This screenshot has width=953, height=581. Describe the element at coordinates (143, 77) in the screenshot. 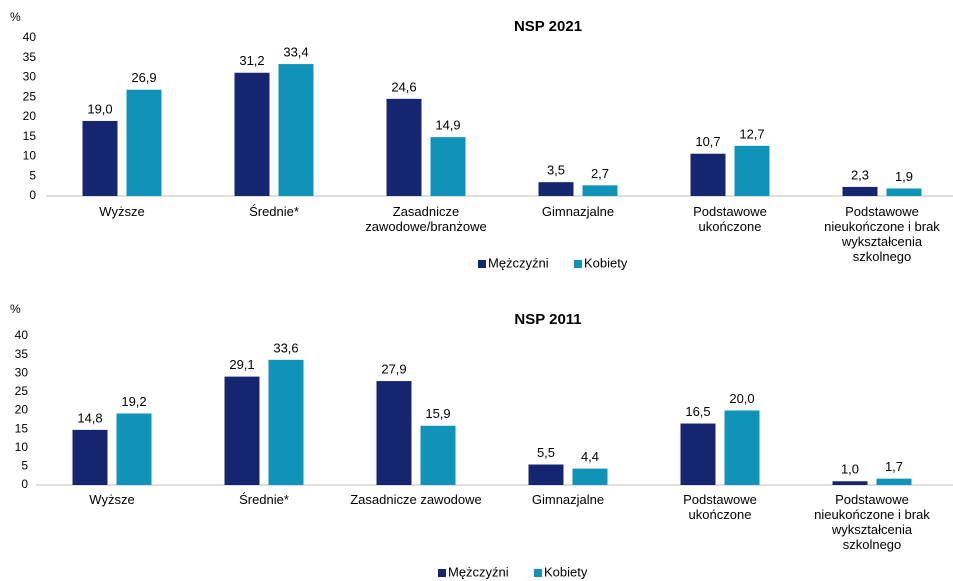

I see `data-label: 26,9` at that location.